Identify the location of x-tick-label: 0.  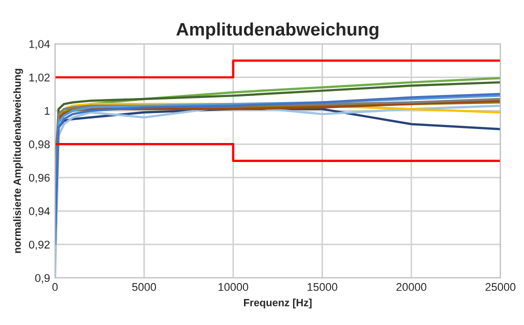
(55, 287).